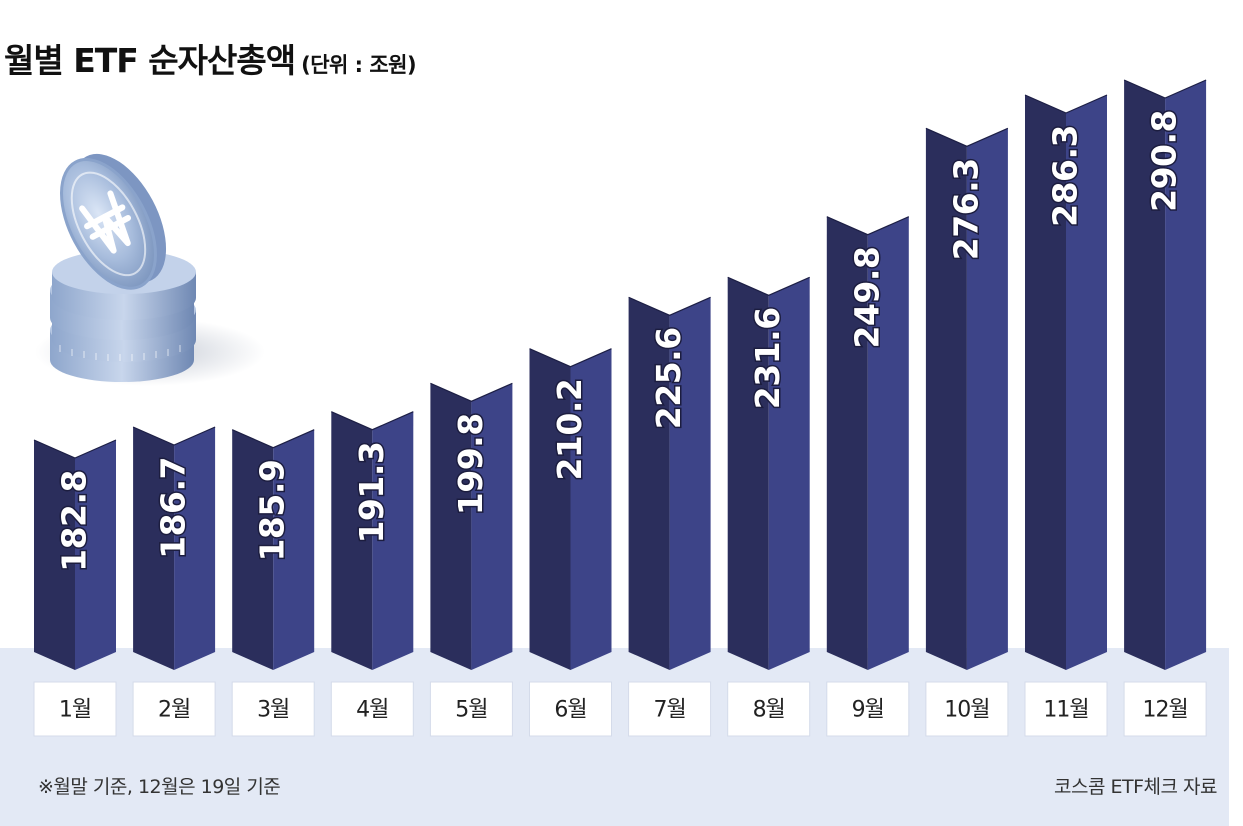  Describe the element at coordinates (159, 787) in the screenshot. I see `footnote: ※월말 기준, 12월은 19일 기준` at that location.